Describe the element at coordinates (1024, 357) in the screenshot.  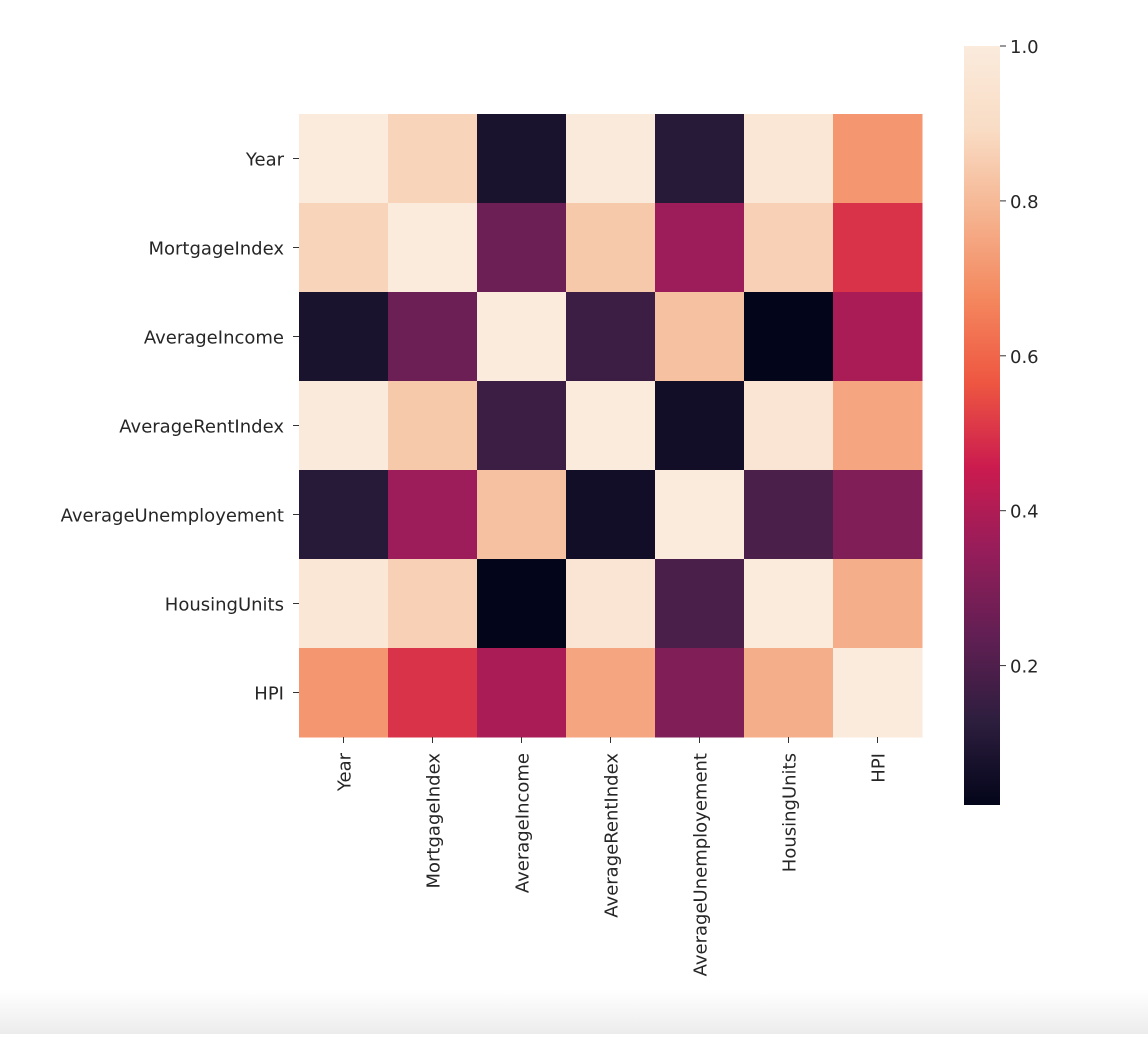
I see `colorbar-tick-label: 0.6` at that location.